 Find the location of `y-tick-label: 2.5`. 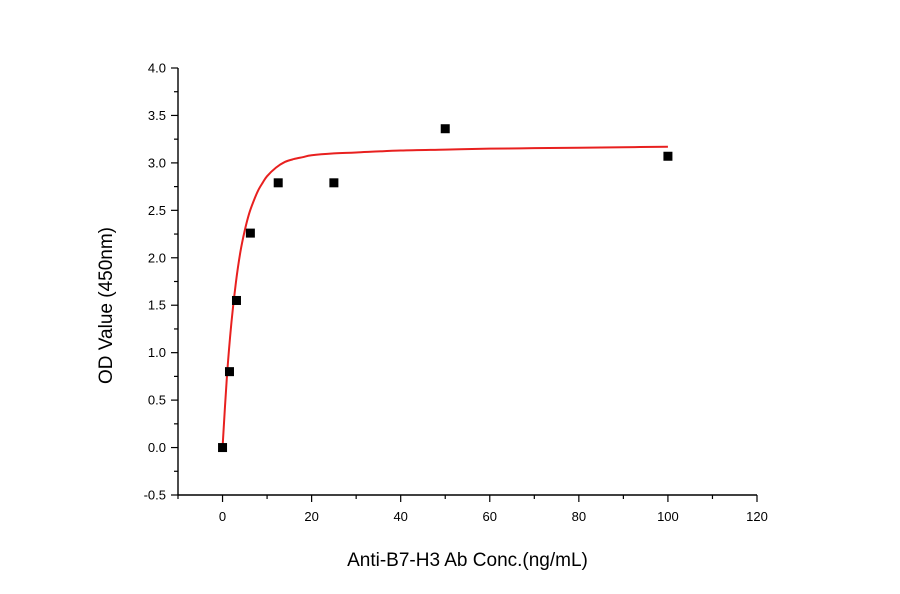

y-tick-label: 2.5 is located at coordinates (157, 210).